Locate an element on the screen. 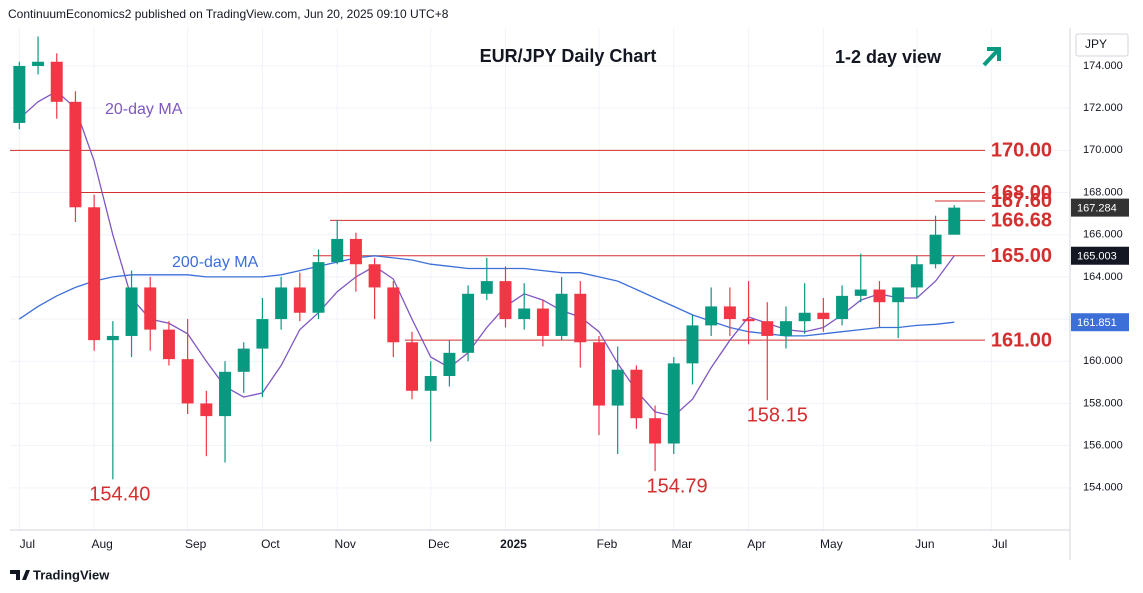  ma-label: 20-day MA is located at coordinates (144, 109).